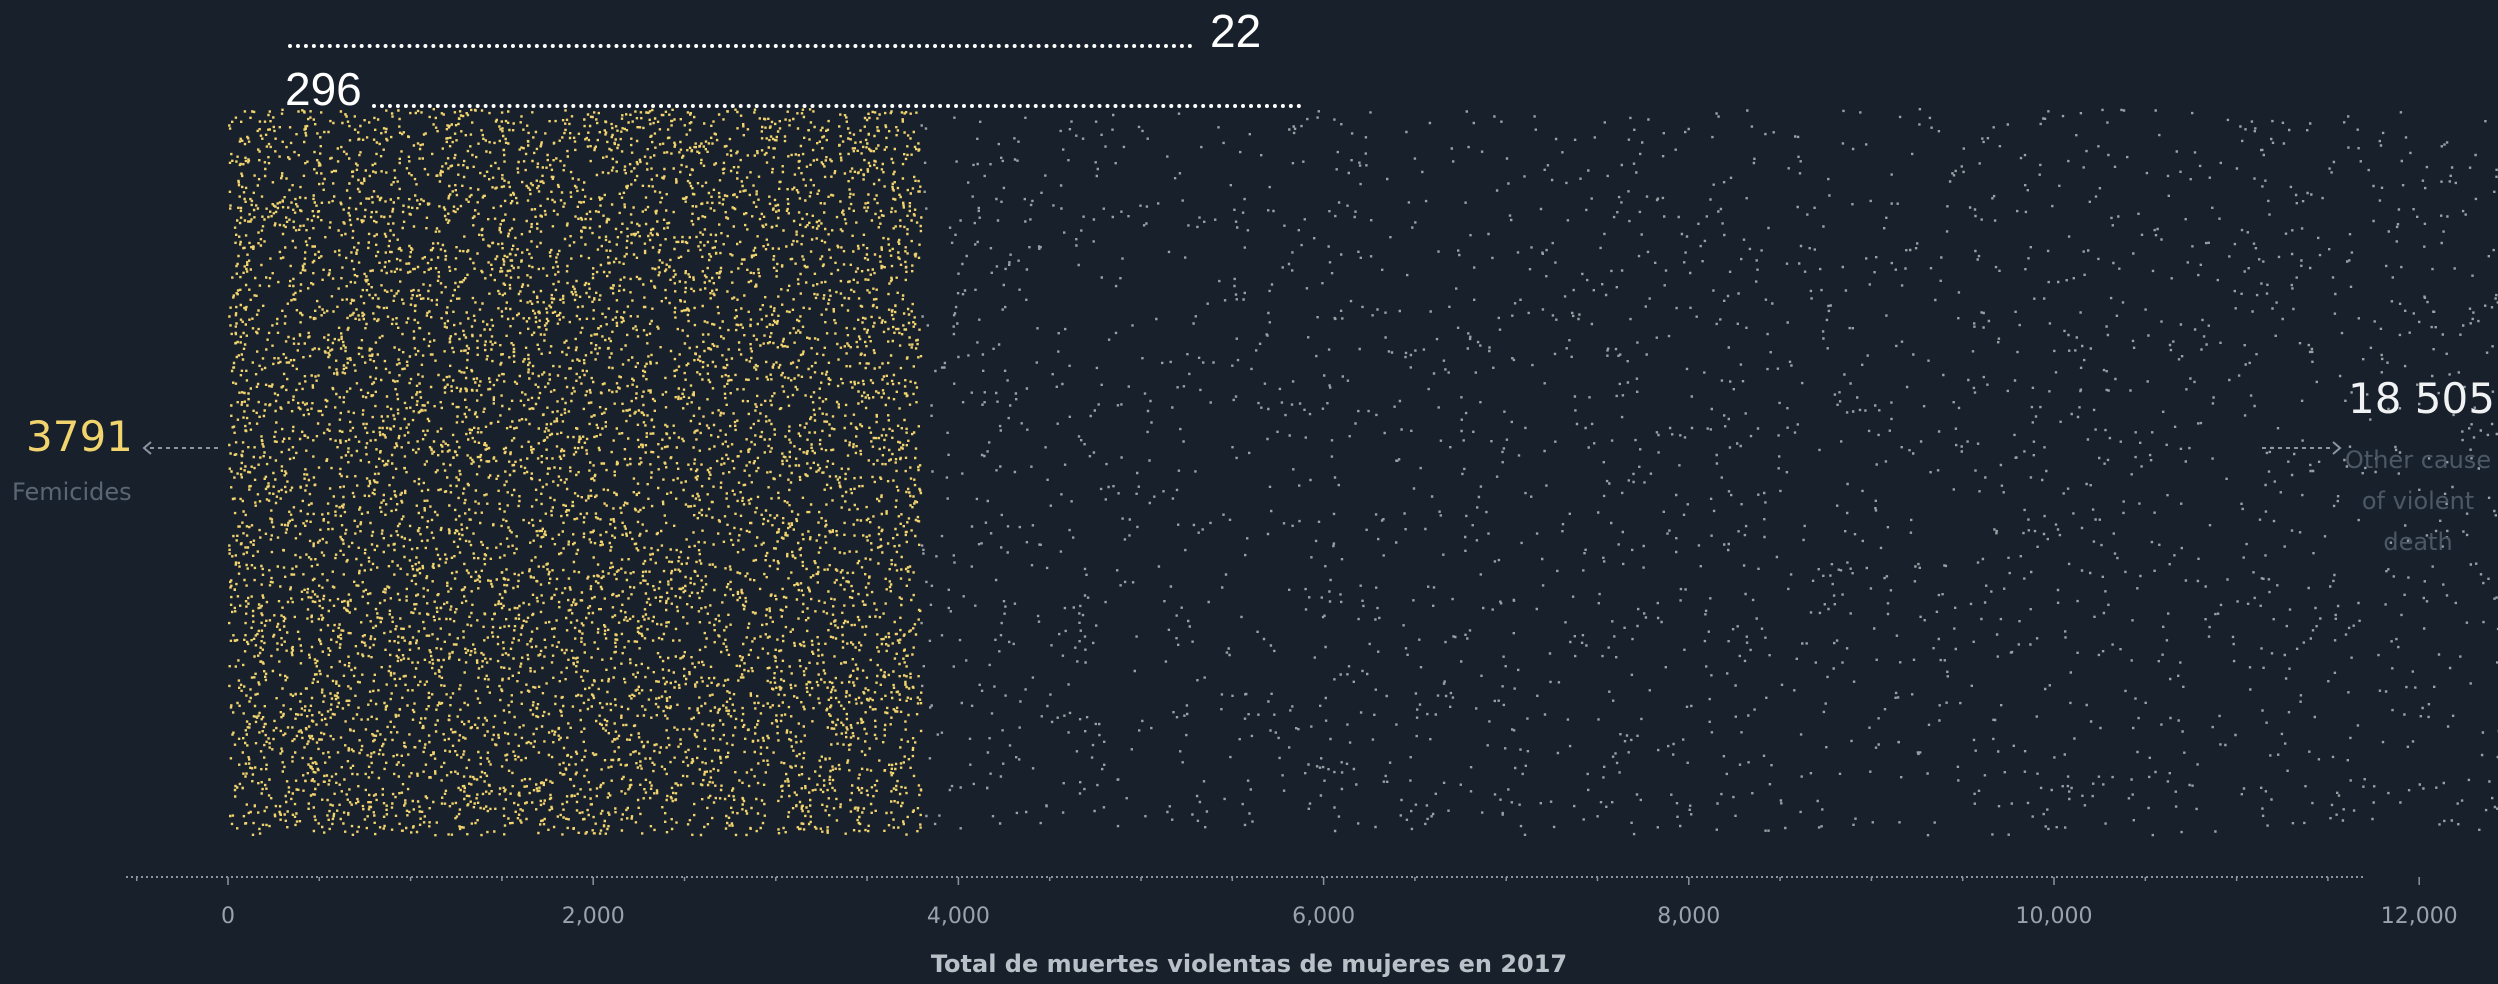  What do you see at coordinates (2418, 501) in the screenshot?
I see `other-label-line-2: of violent` at bounding box center [2418, 501].